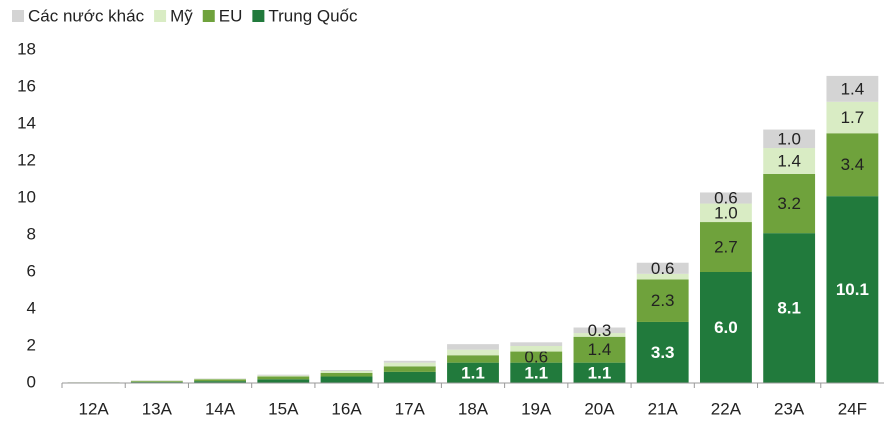 Image resolution: width=892 pixels, height=425 pixels. What do you see at coordinates (536, 408) in the screenshot?
I see `x-tick-label: 19A` at bounding box center [536, 408].